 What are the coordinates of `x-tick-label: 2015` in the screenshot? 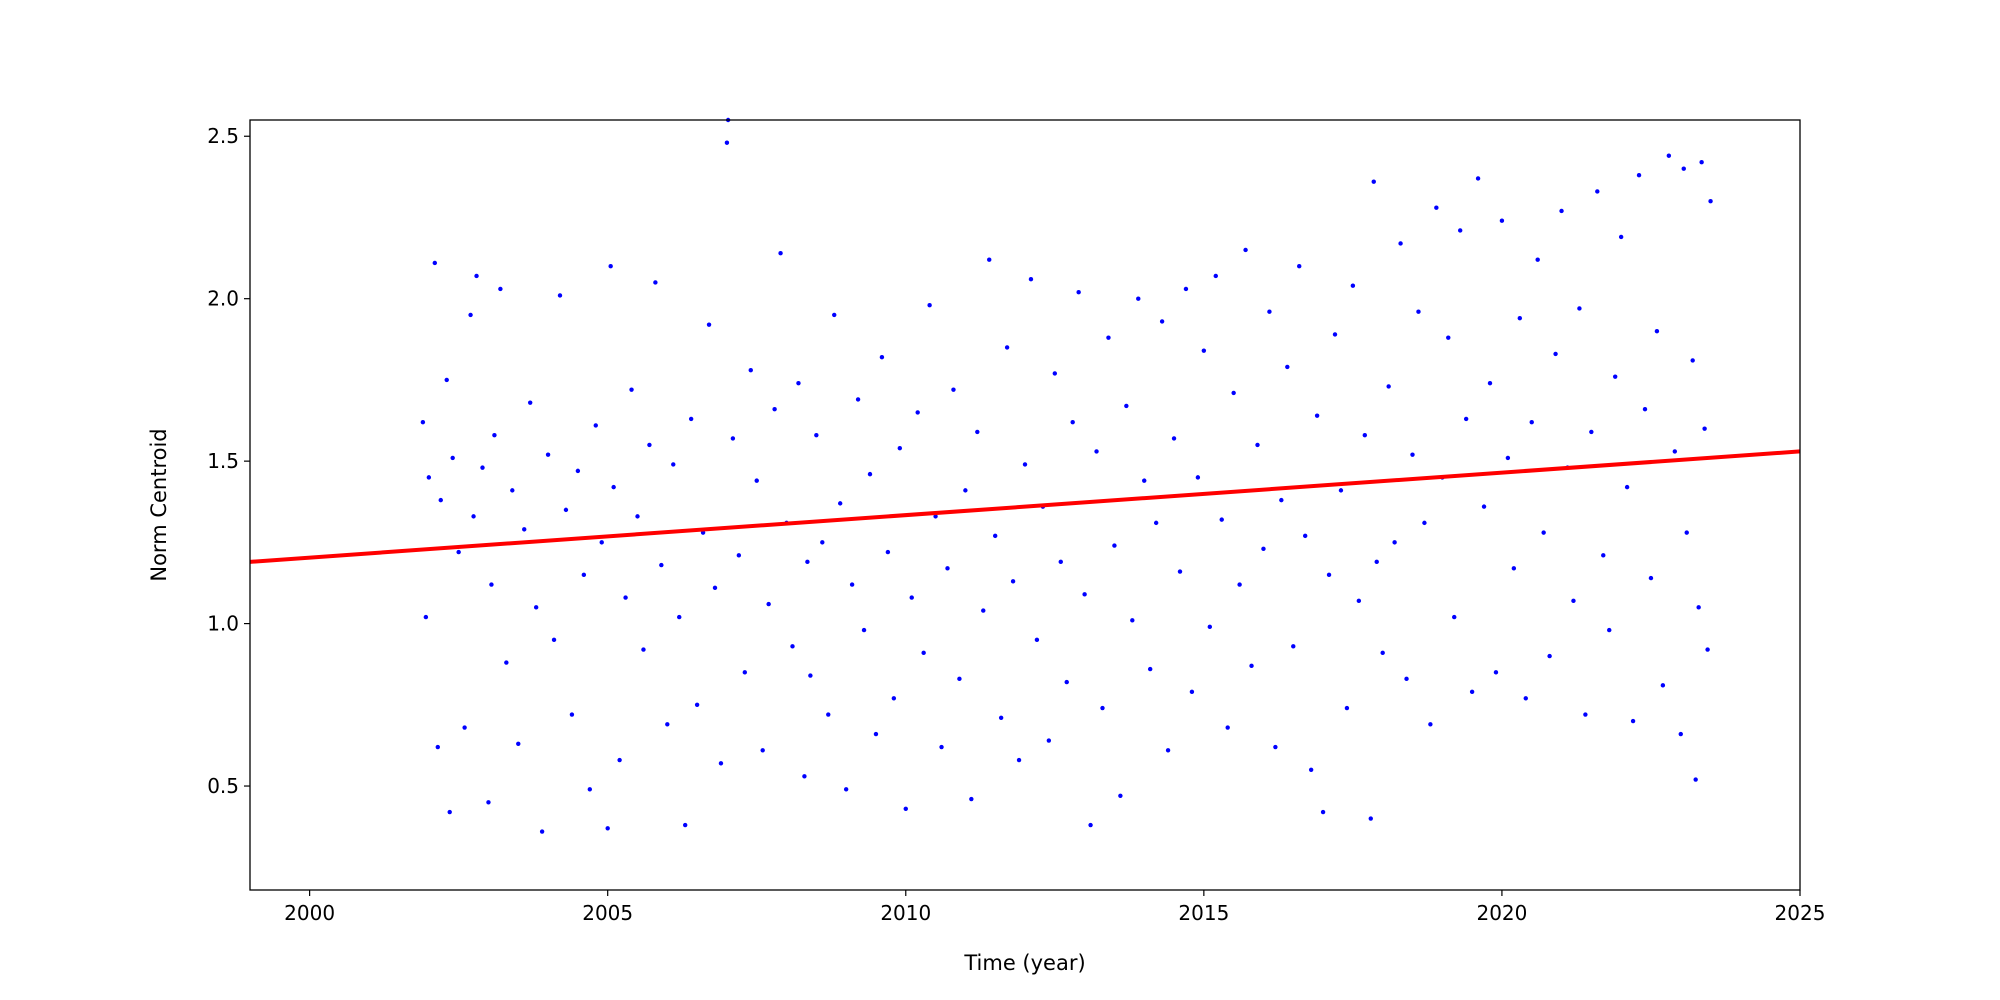 It's located at (1203, 913).